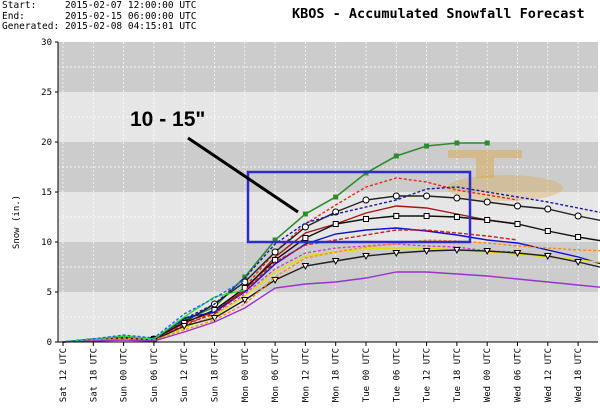  Describe the element at coordinates (130, 26) in the screenshot. I see `generated-value: 2015-02-08 04:15:01 UTC` at that location.